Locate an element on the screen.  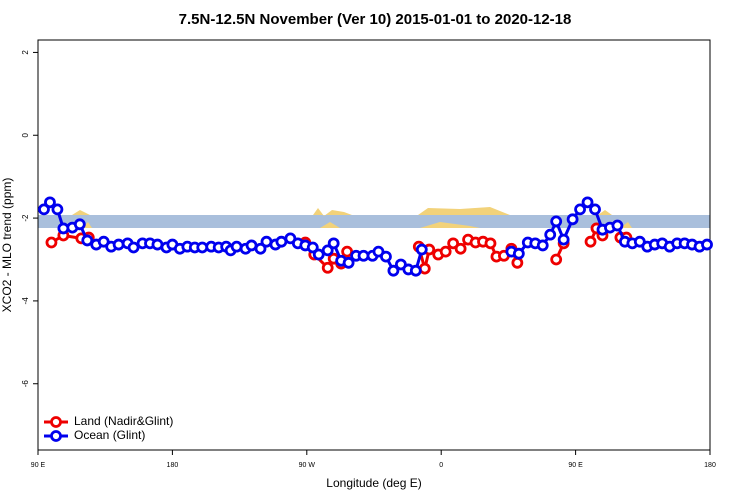
y-tick-label: 0 is located at coordinates (25, 134).